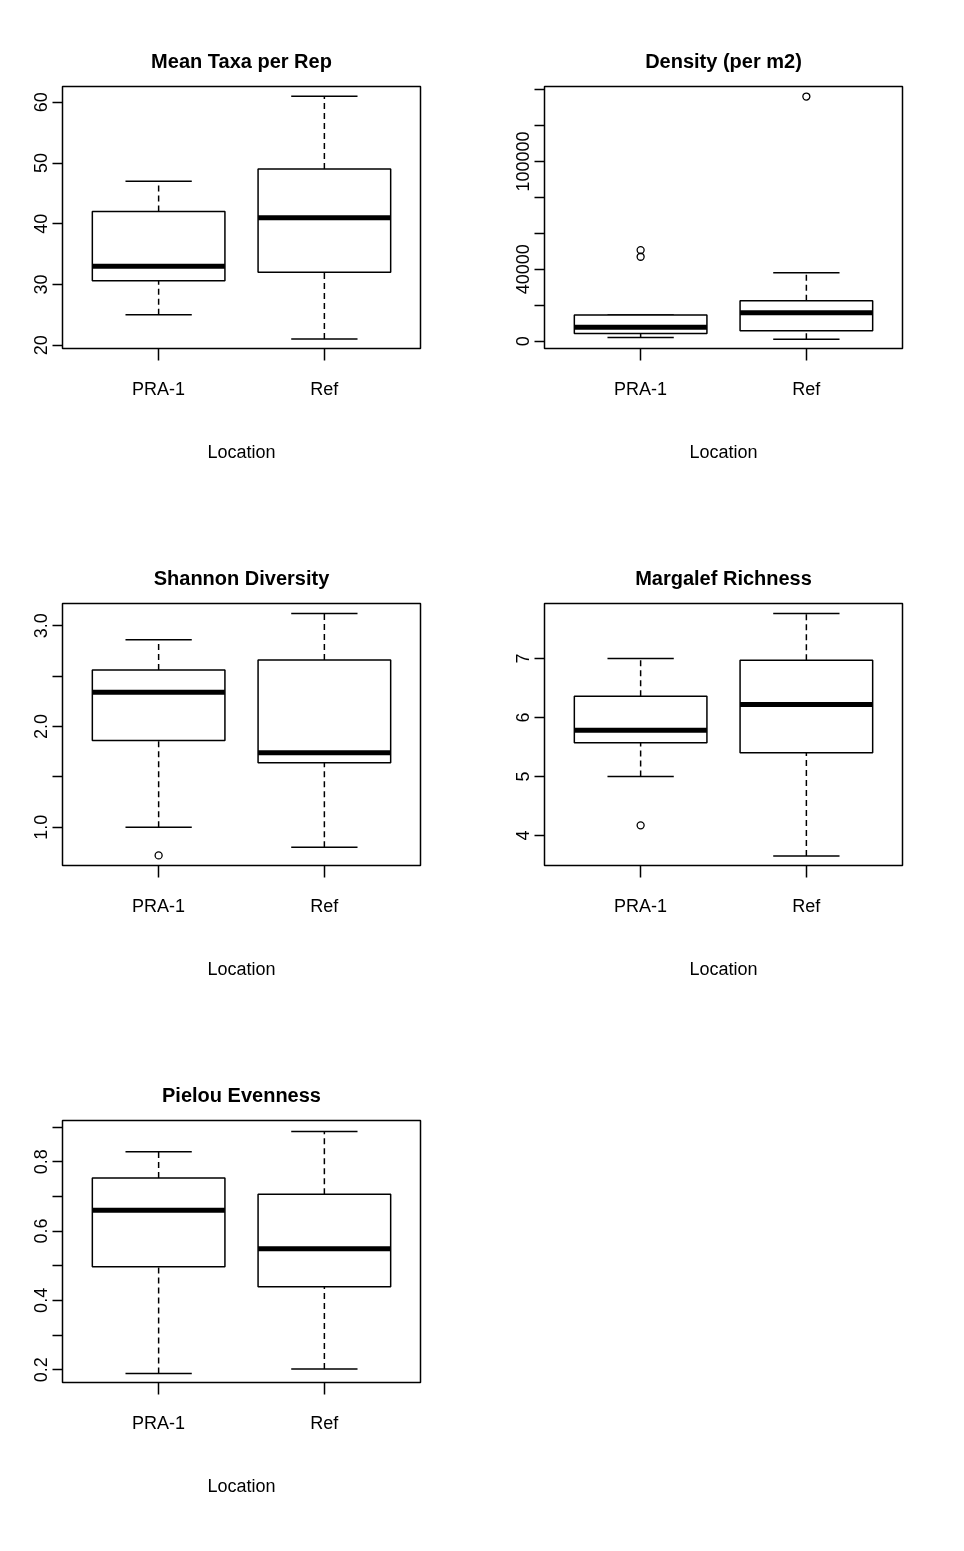  I want to click on y-tick-label: 3.0, so click(41, 626).